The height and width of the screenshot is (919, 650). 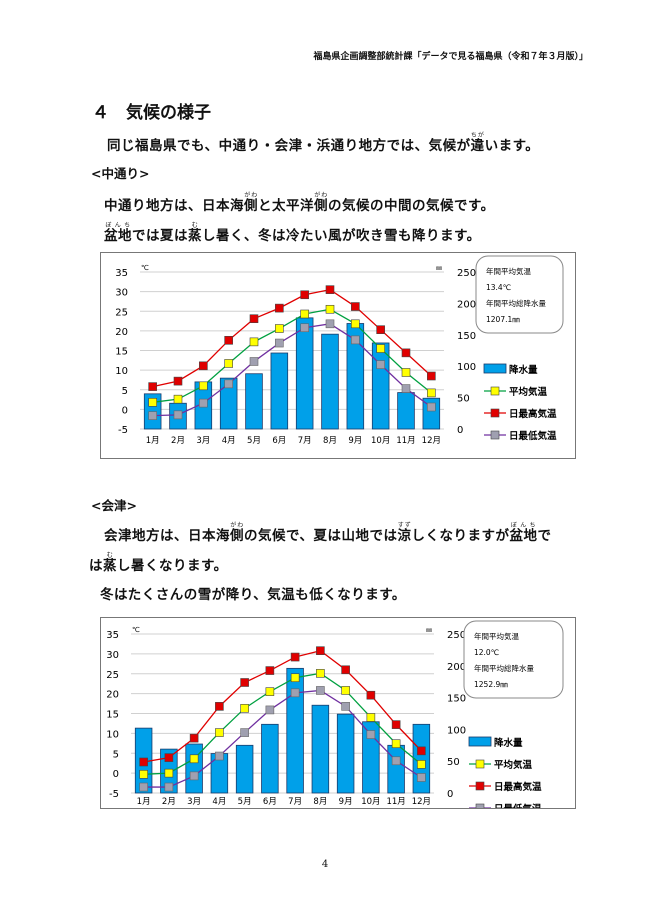 I want to click on ruby-word: 蒸む, so click(x=110, y=563).